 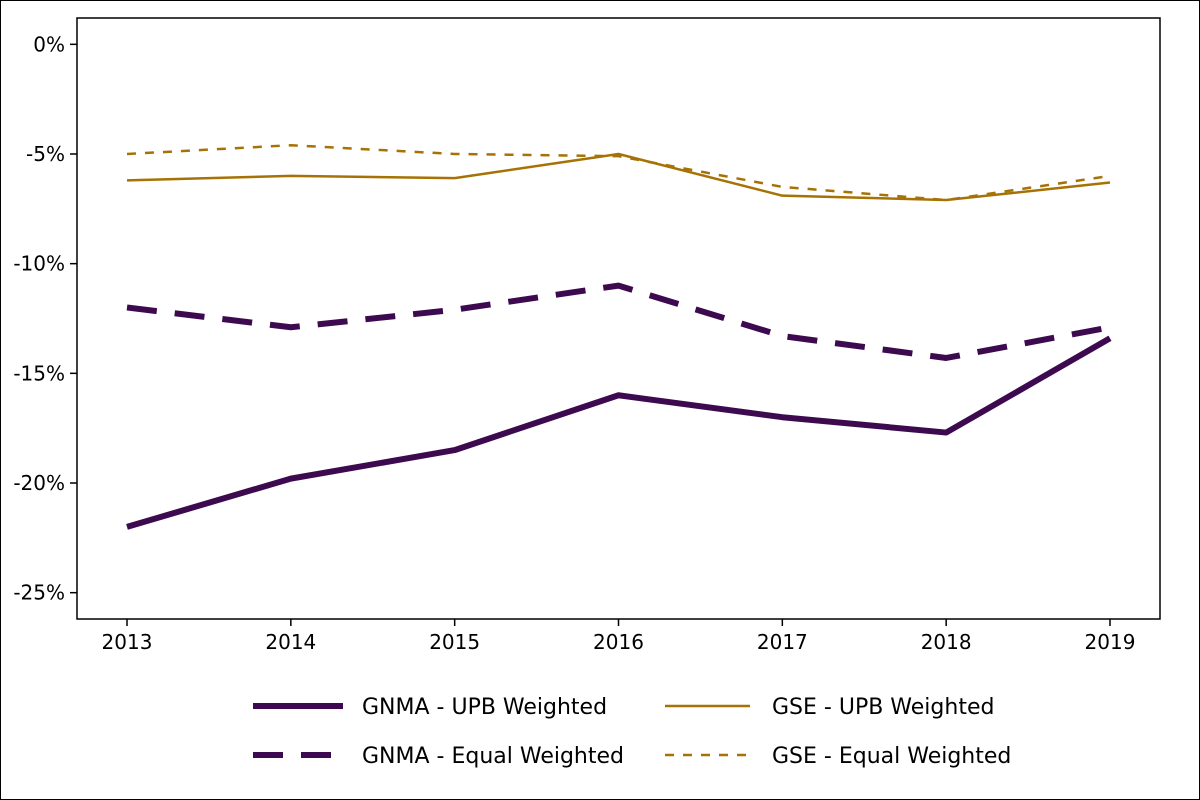 What do you see at coordinates (1110, 642) in the screenshot?
I see `x-tick-label: 2019` at bounding box center [1110, 642].